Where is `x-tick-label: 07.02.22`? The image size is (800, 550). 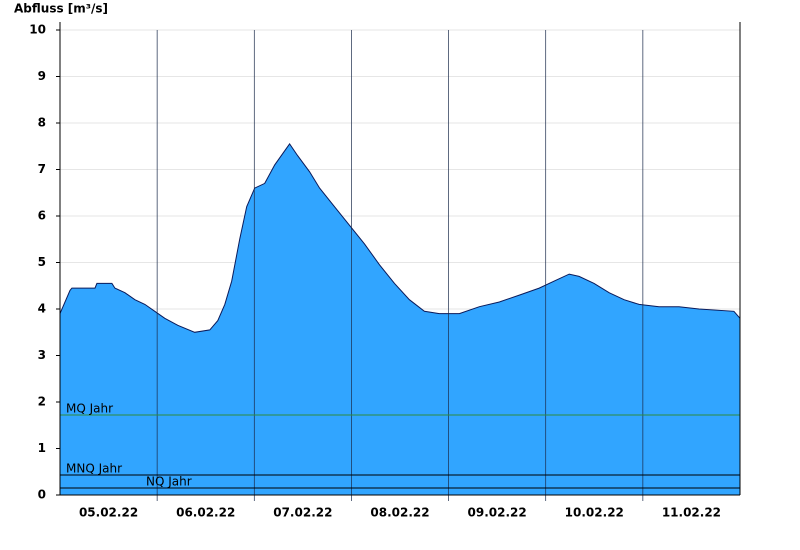 x-tick-label: 07.02.22 is located at coordinates (302, 513).